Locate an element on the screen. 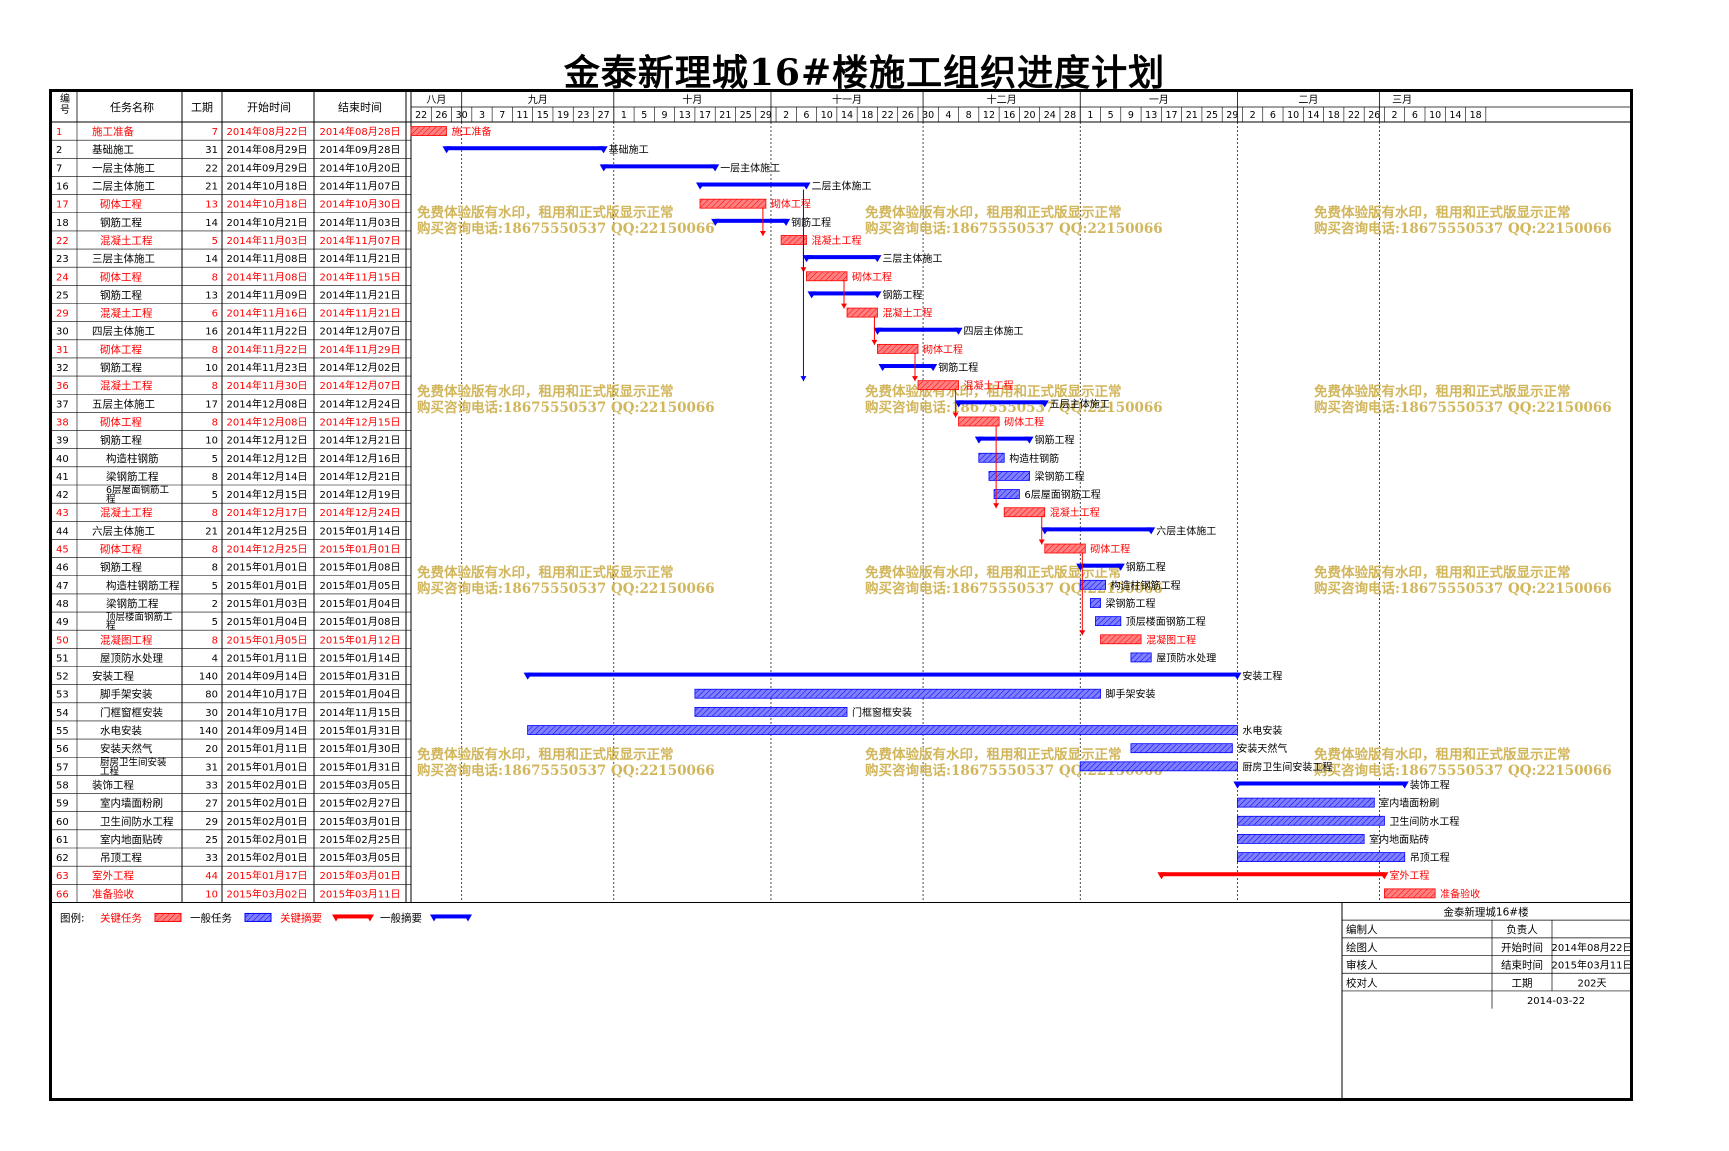 The width and height of the screenshot is (1729, 1151). legend-critical-summary-caps is located at coordinates (353, 918).